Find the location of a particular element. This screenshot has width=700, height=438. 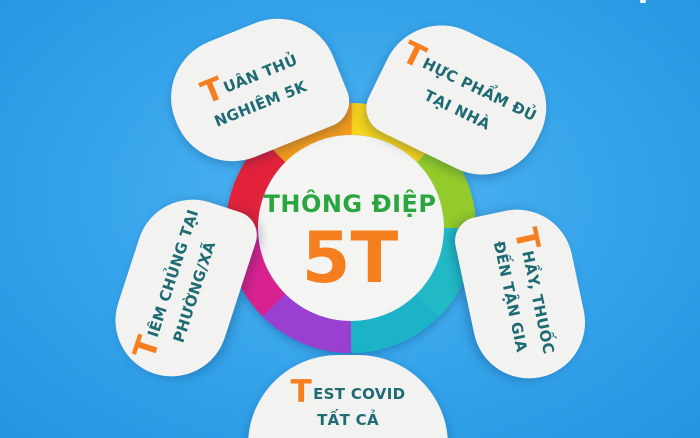

petal-line2: TẤT CẢ is located at coordinates (348, 420).